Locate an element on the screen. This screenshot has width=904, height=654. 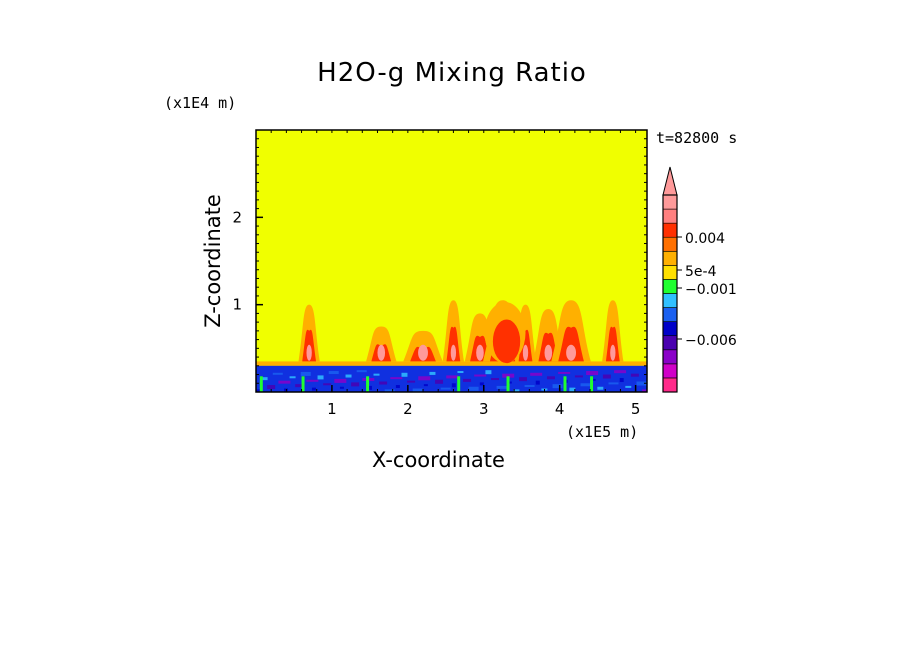
x-tick-label: 3 is located at coordinates (484, 409).